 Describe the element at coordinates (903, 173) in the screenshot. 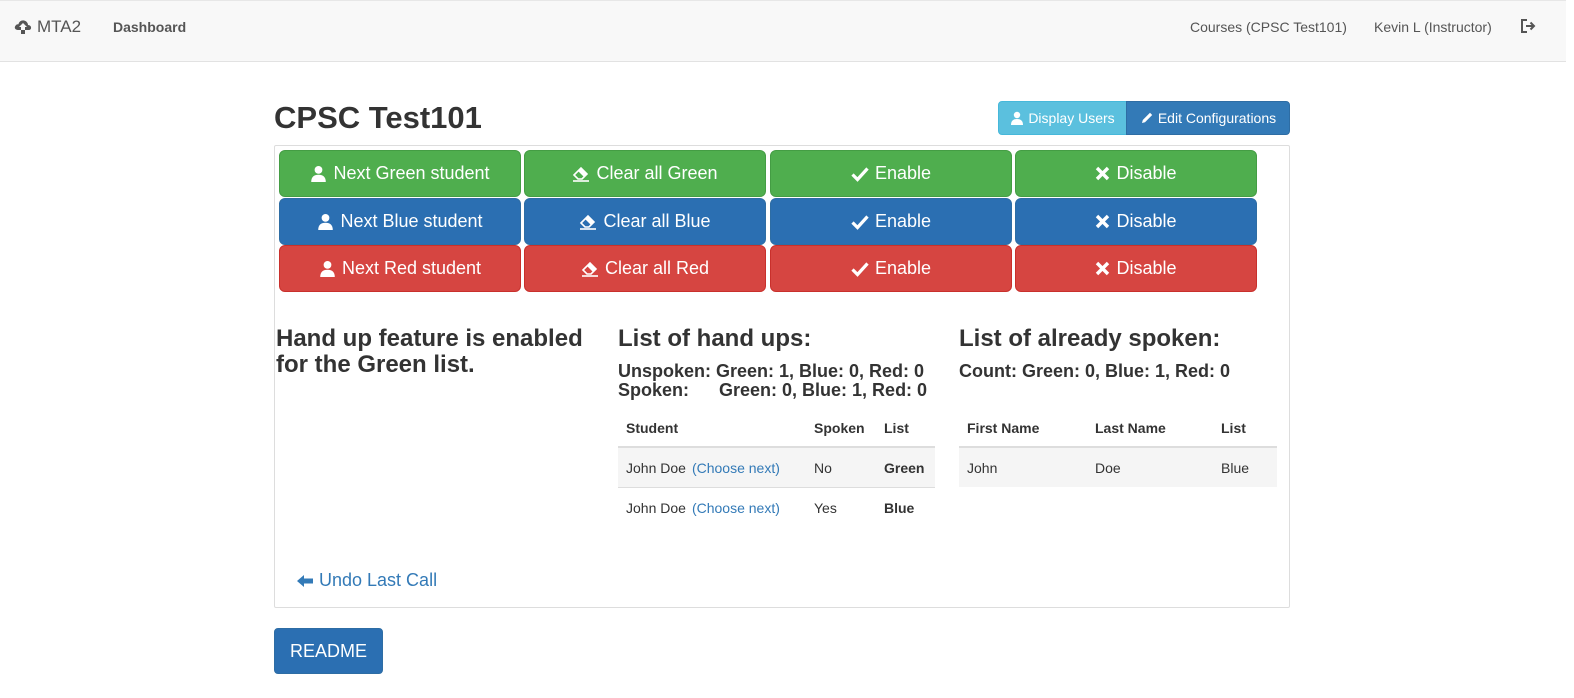

I see `enable-green-label: Enable` at that location.